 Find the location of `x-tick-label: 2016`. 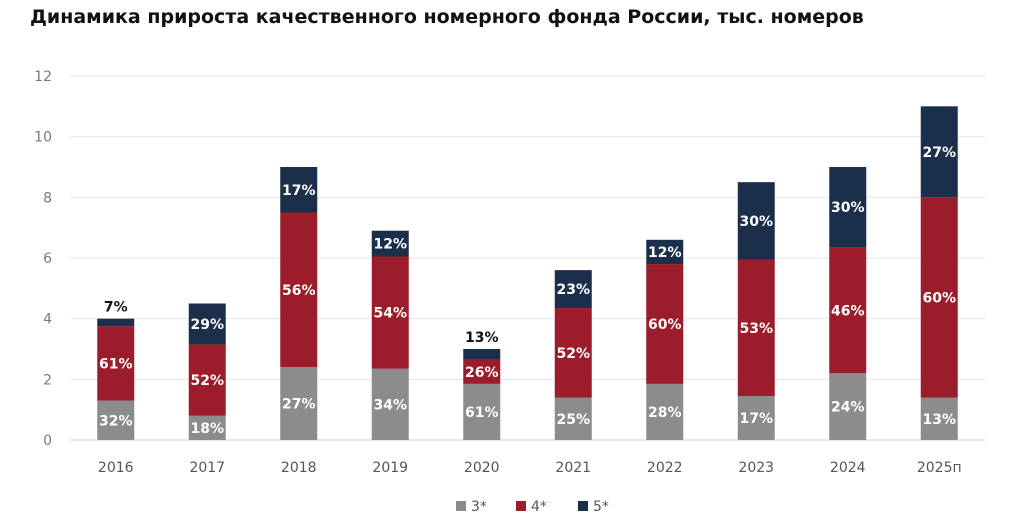

x-tick-label: 2016 is located at coordinates (116, 468).